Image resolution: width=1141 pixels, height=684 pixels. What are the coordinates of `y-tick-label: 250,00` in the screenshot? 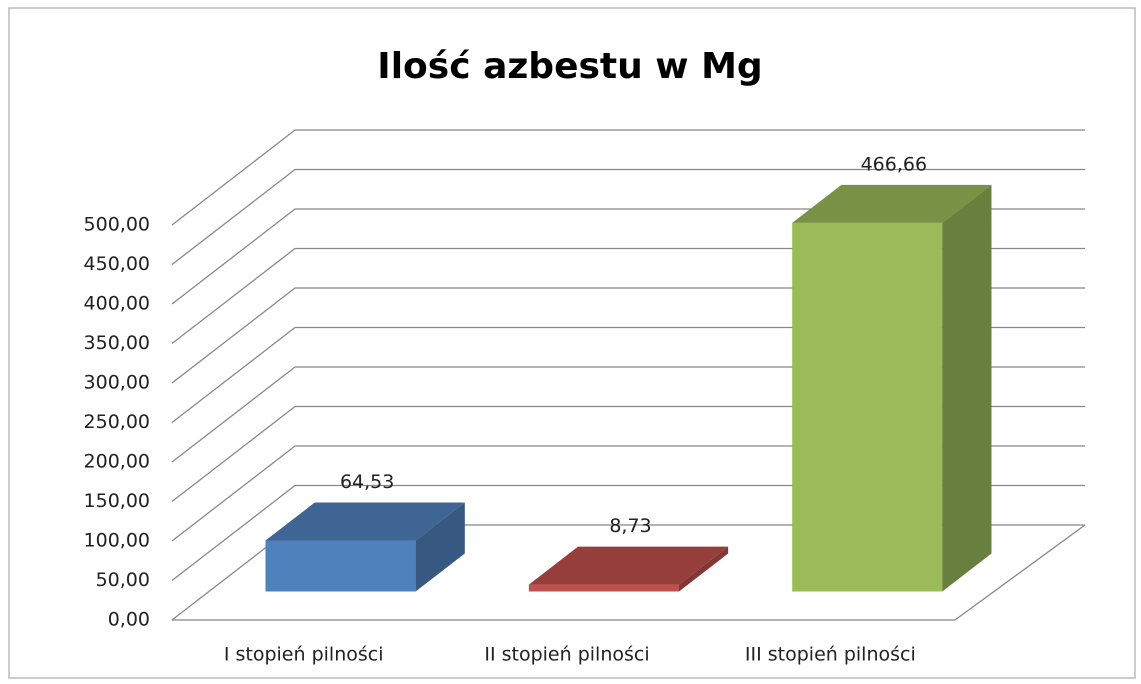 It's located at (117, 422).